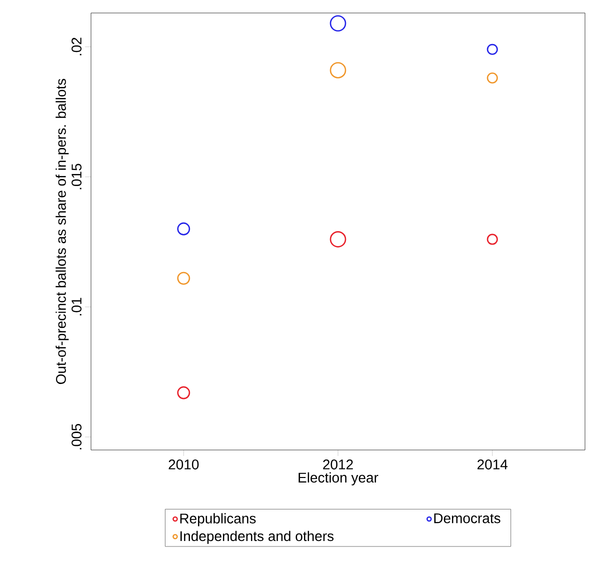 This screenshot has height=577, width=595. I want to click on y-tick-label: .01, so click(77, 307).